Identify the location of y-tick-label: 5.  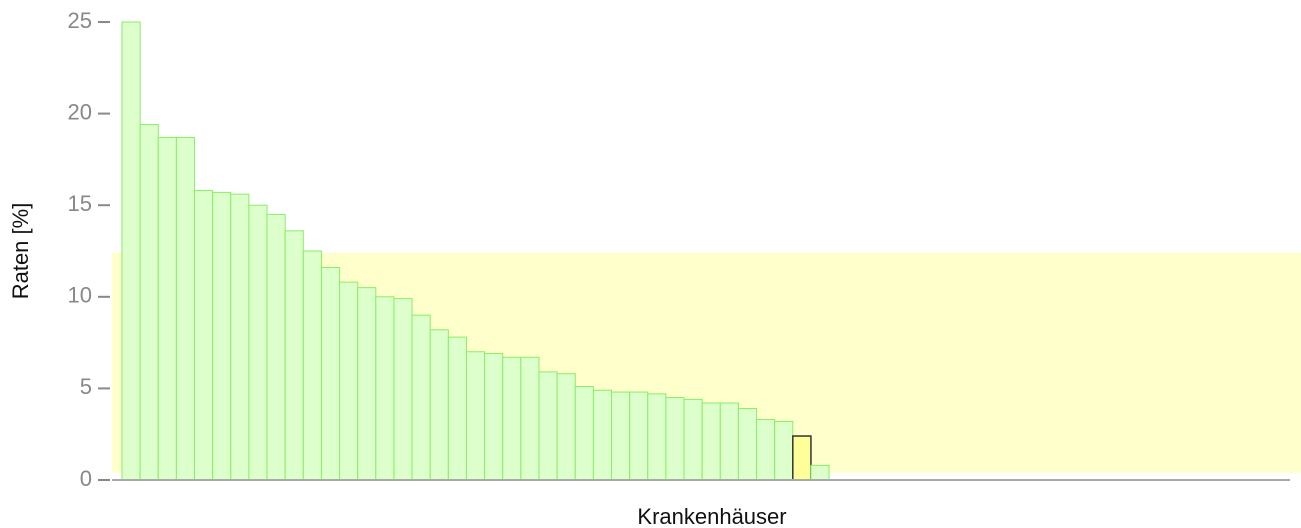
(86, 386).